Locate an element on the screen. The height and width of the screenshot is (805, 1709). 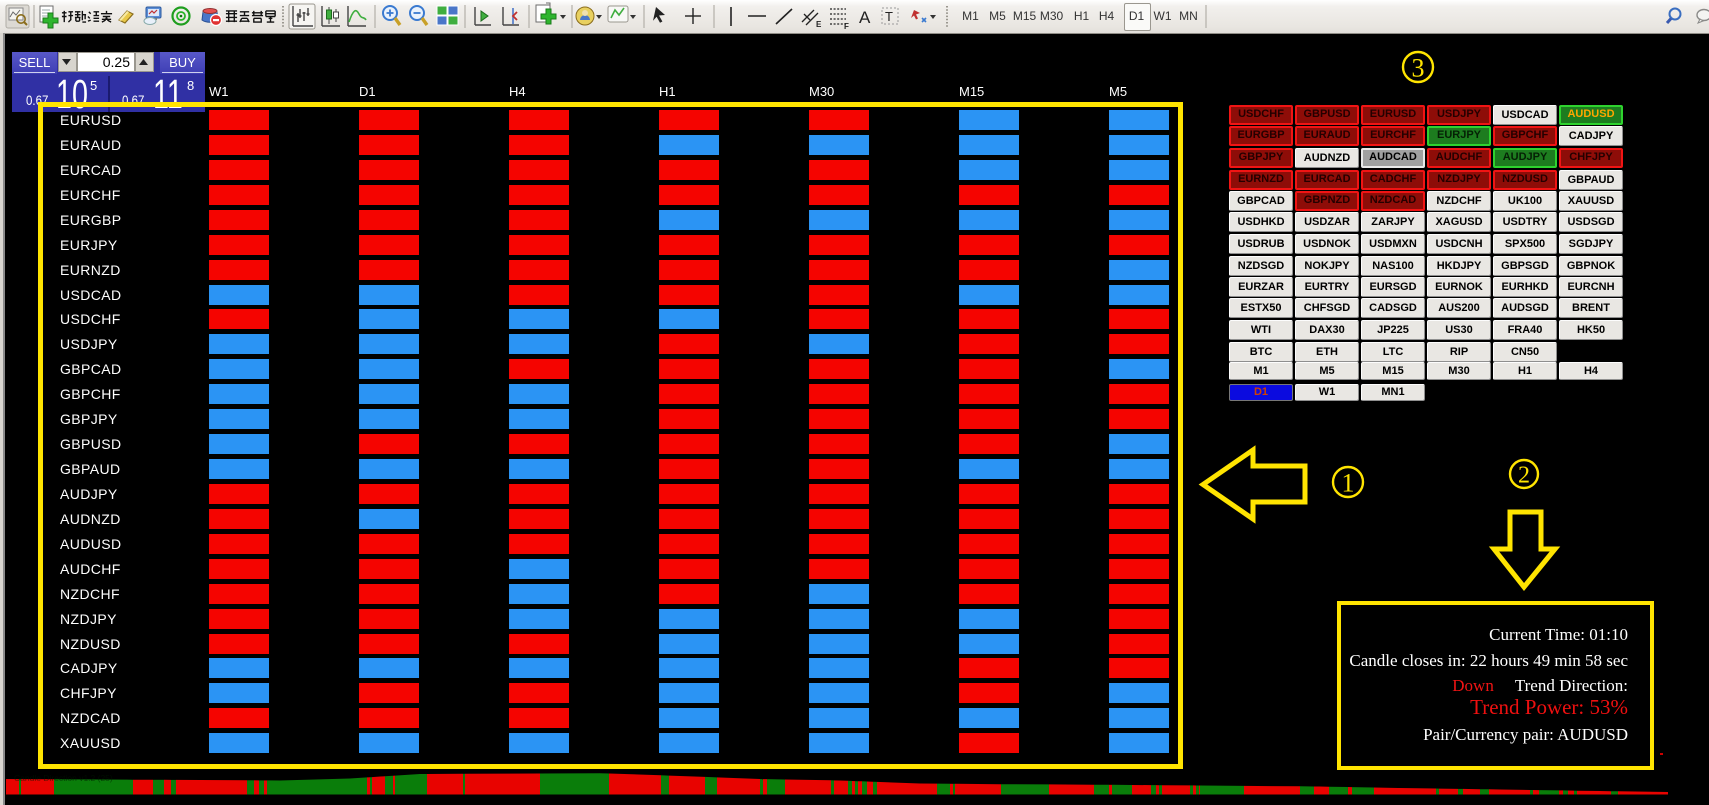
svg-text: Candle Direction v1.2 (25) is located at coordinates (63, 778).